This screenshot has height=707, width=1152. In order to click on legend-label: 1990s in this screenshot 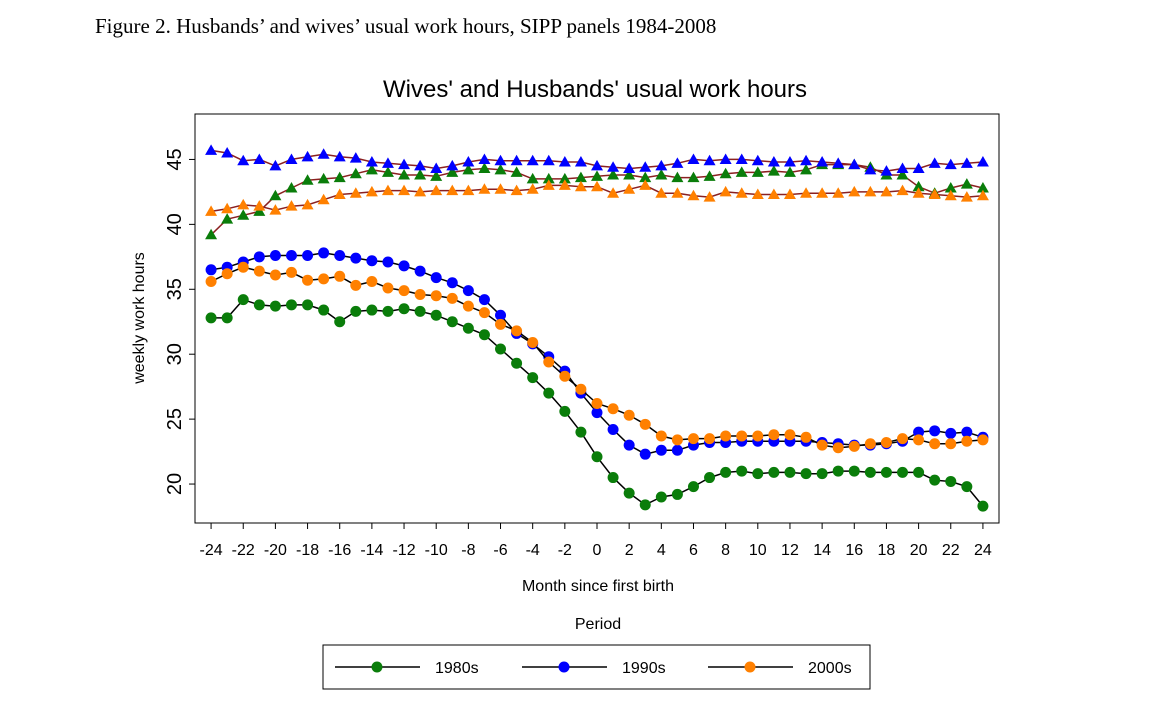, I will do `click(644, 668)`.